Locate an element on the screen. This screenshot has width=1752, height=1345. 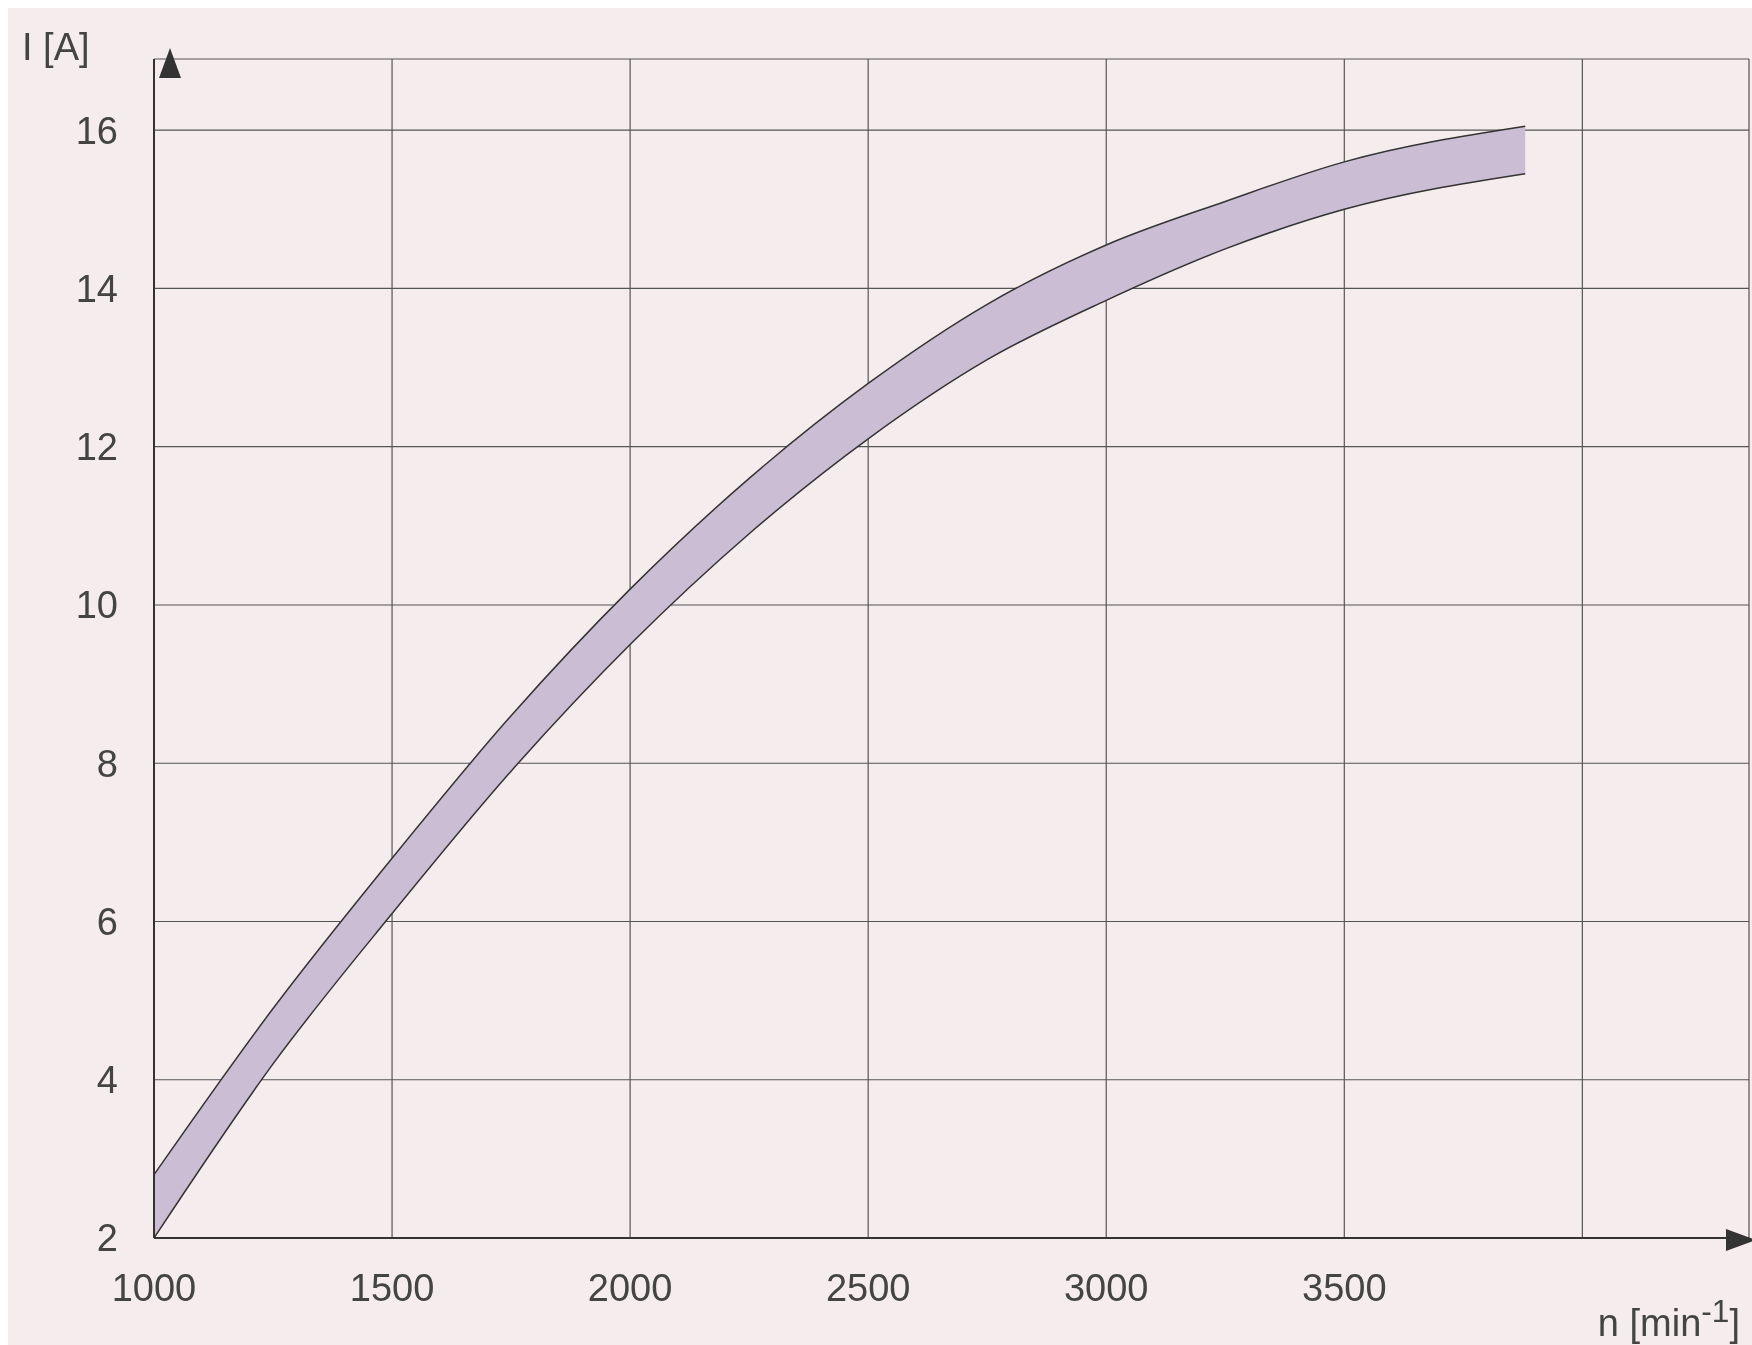
y-tick-label: 12 is located at coordinates (96, 447).